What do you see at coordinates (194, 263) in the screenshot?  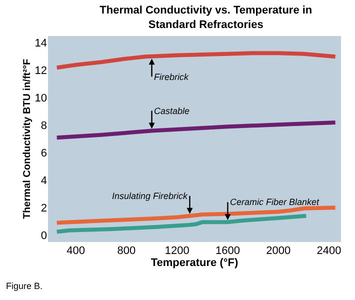 I see `x-axis-title: Temperature (°F)` at bounding box center [194, 263].